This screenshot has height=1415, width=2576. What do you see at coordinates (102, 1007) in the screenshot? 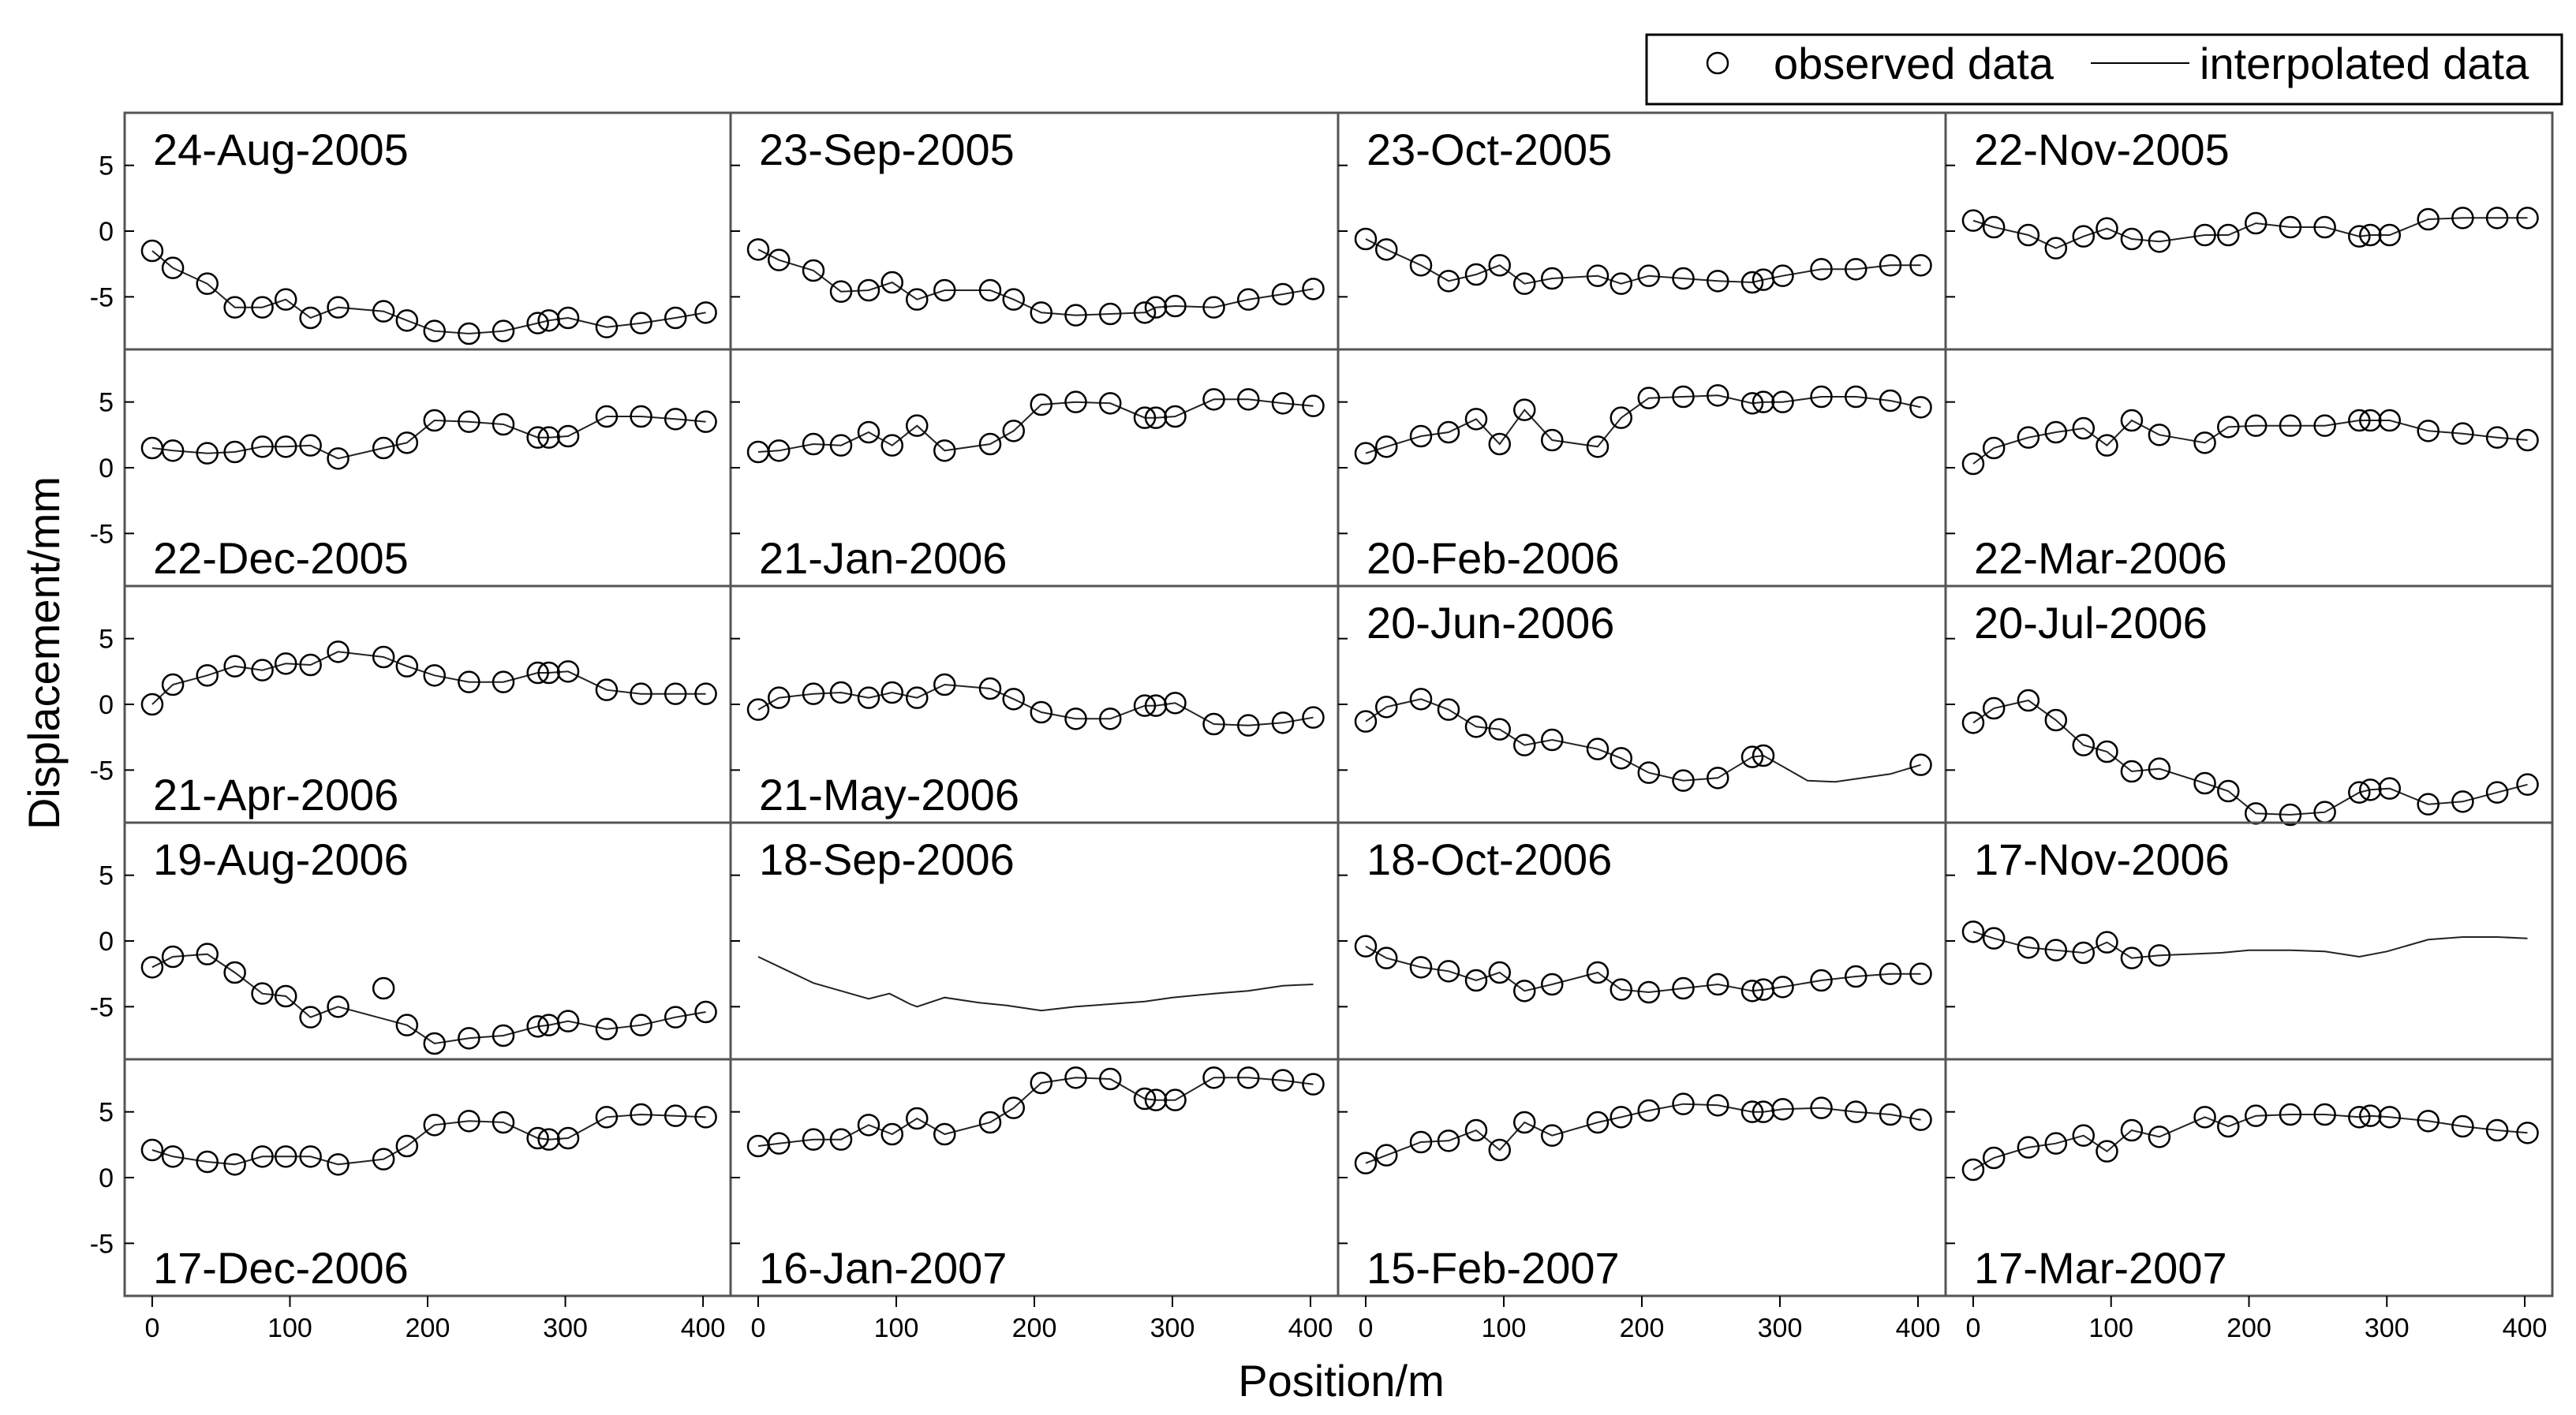
I see `y-tick-label: -5` at bounding box center [102, 1007].